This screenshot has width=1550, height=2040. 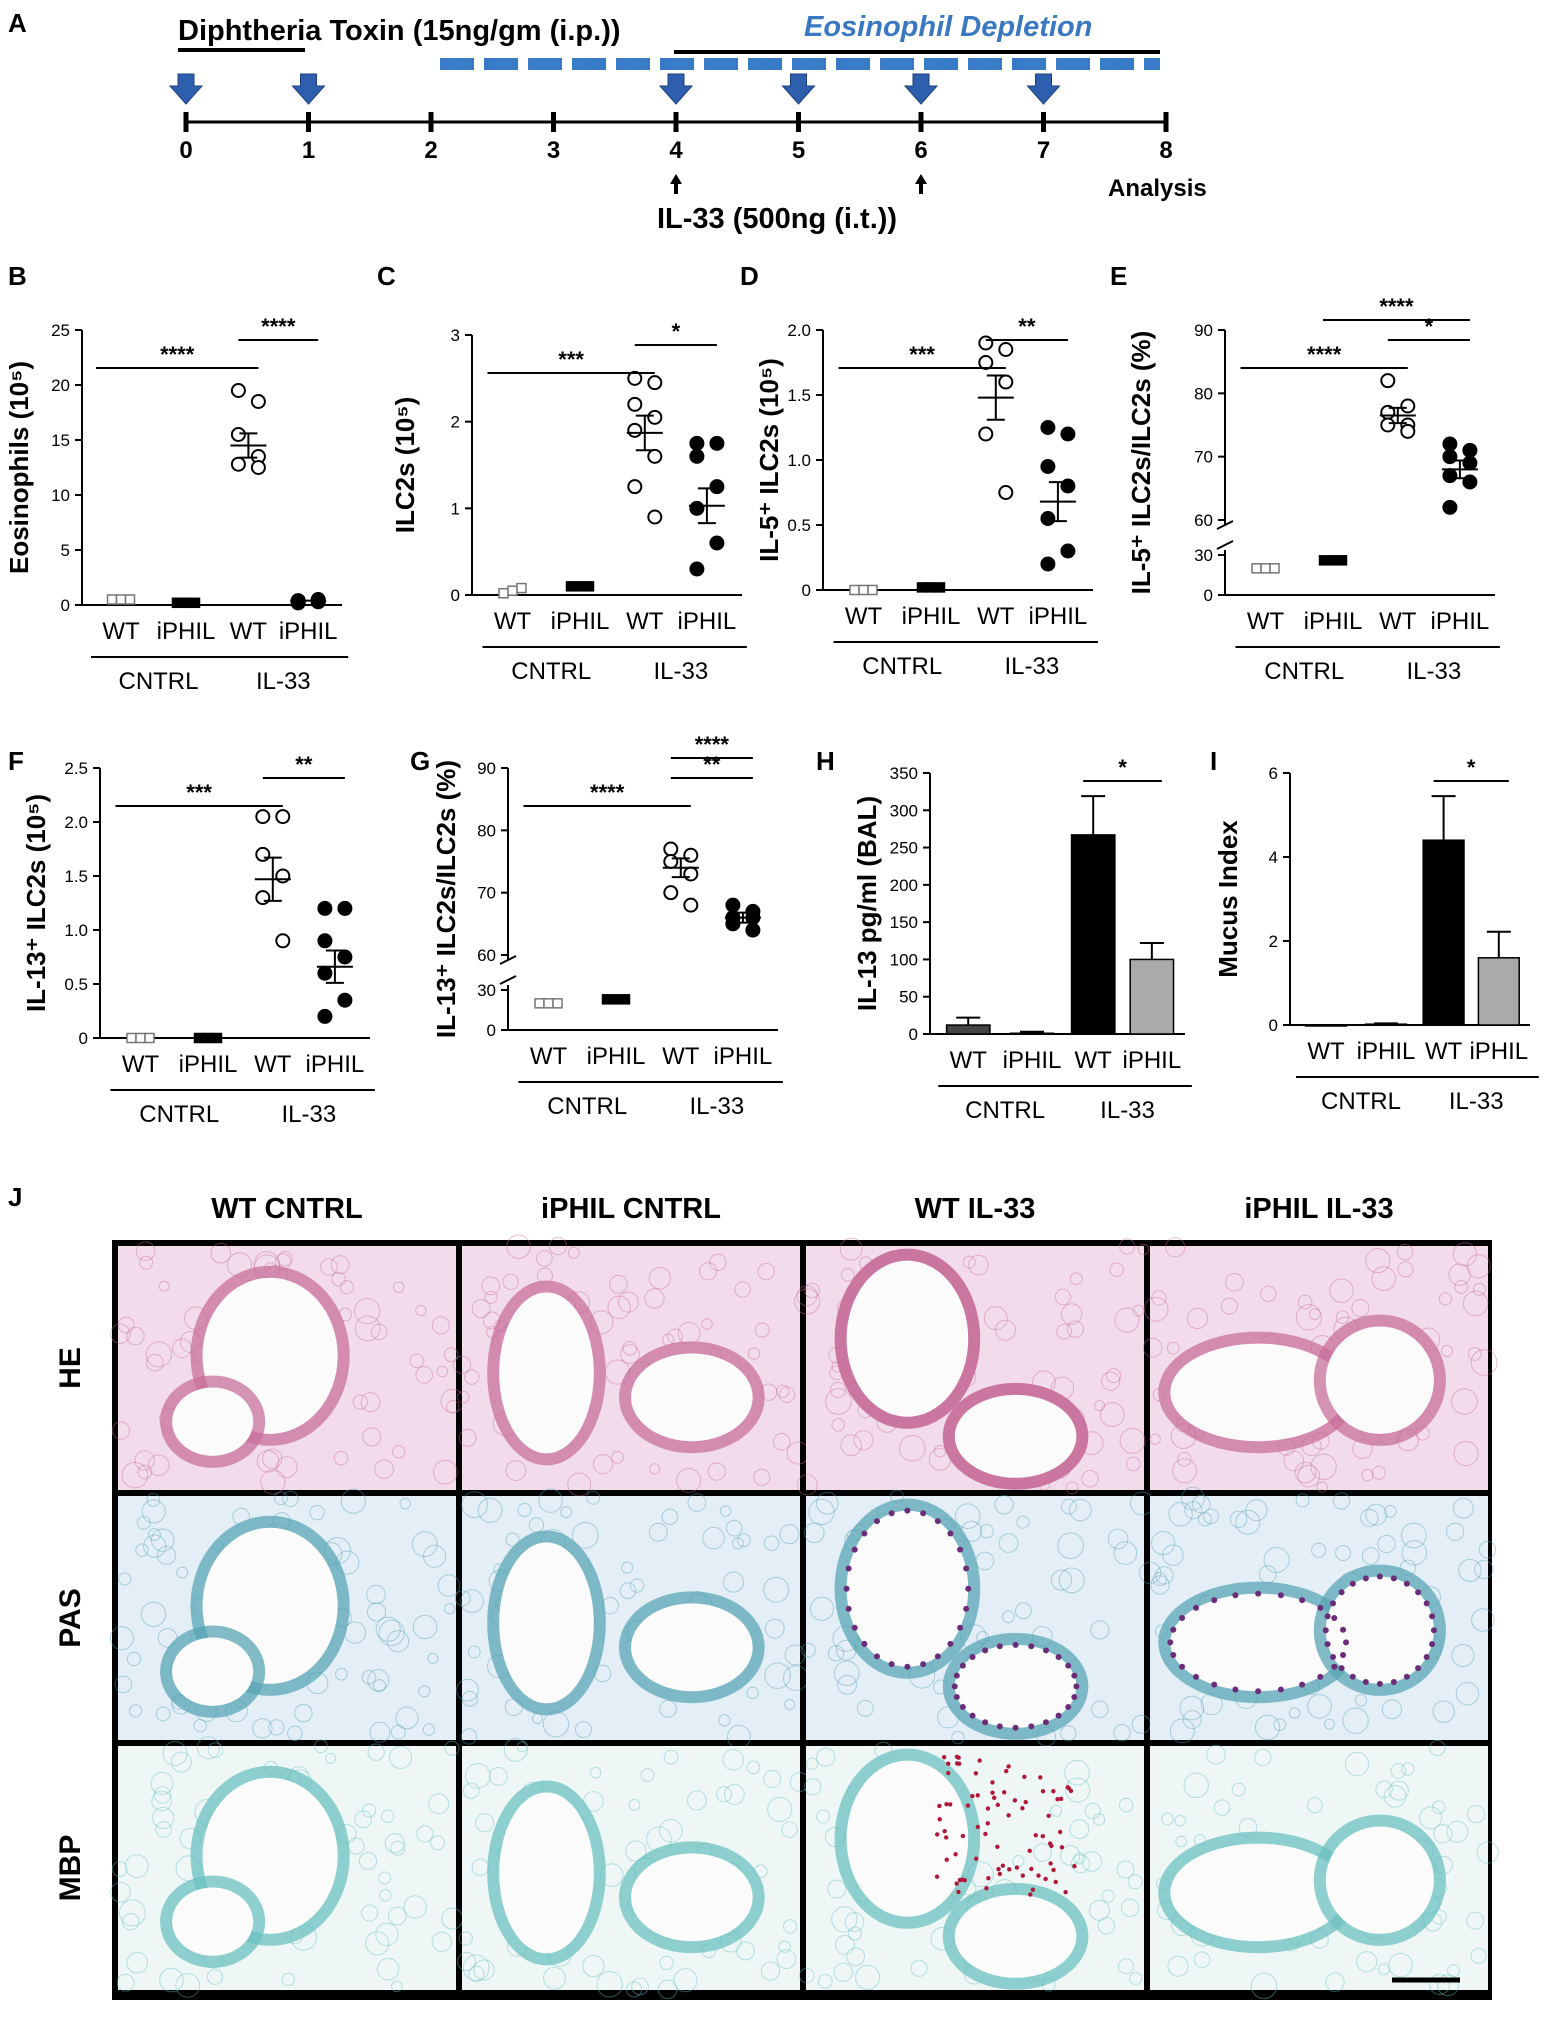 I want to click on histology-column-header: iPHIL IL-33, so click(x=1318, y=1209).